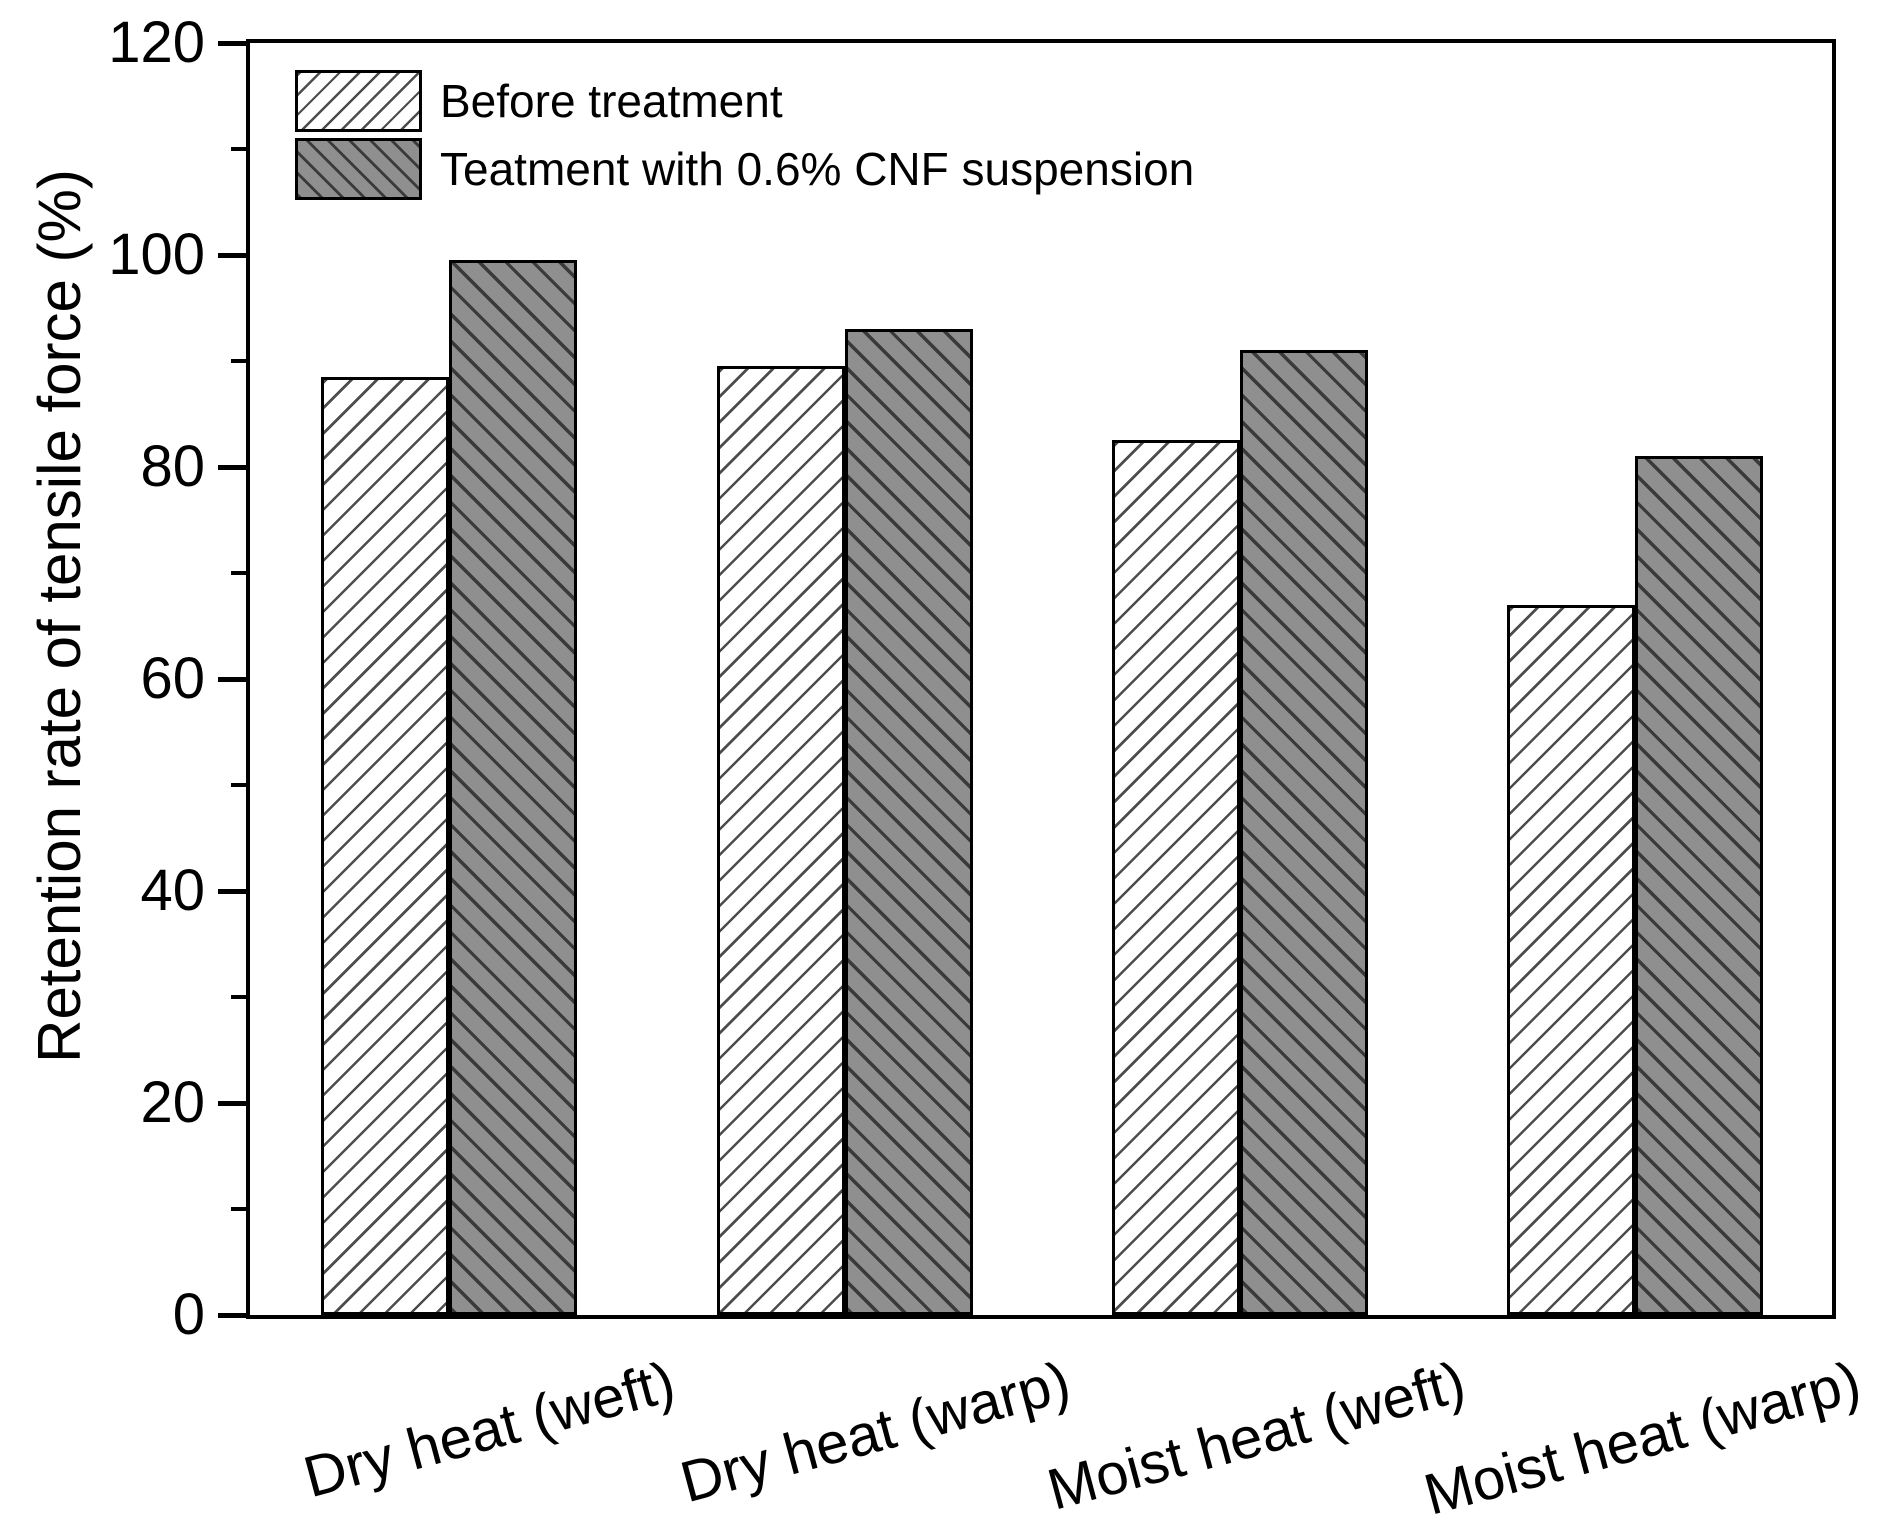 Image resolution: width=1890 pixels, height=1525 pixels. What do you see at coordinates (1304, 832) in the screenshot?
I see `bar-teatment-with-0-6-cnf-suspension-moist-heat-weft` at bounding box center [1304, 832].